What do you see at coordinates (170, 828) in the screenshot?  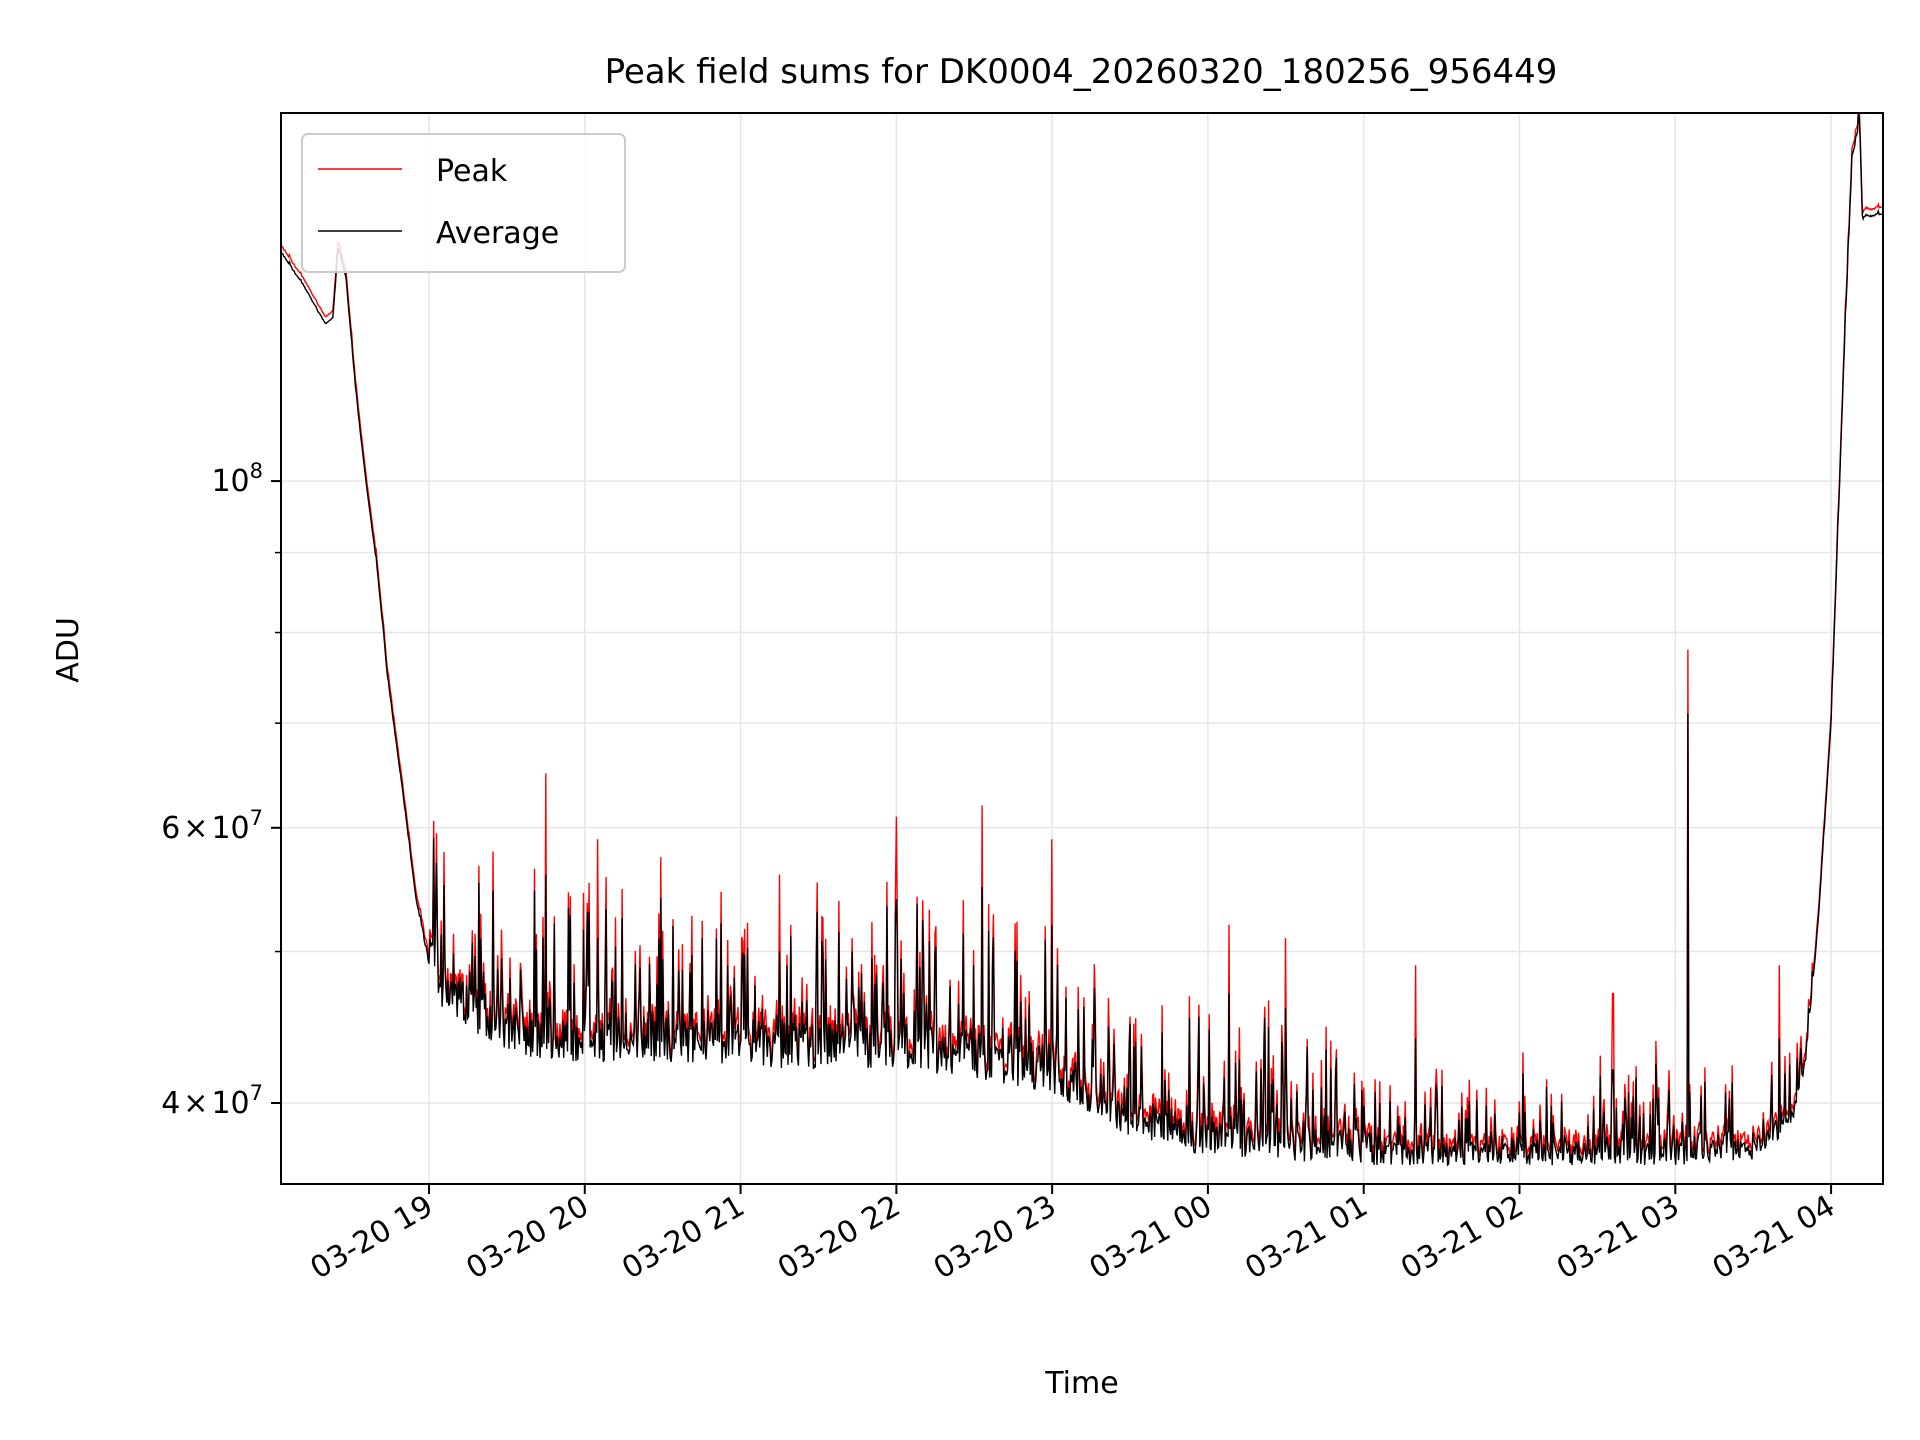 I see `y-tick-mantissa: 6` at bounding box center [170, 828].